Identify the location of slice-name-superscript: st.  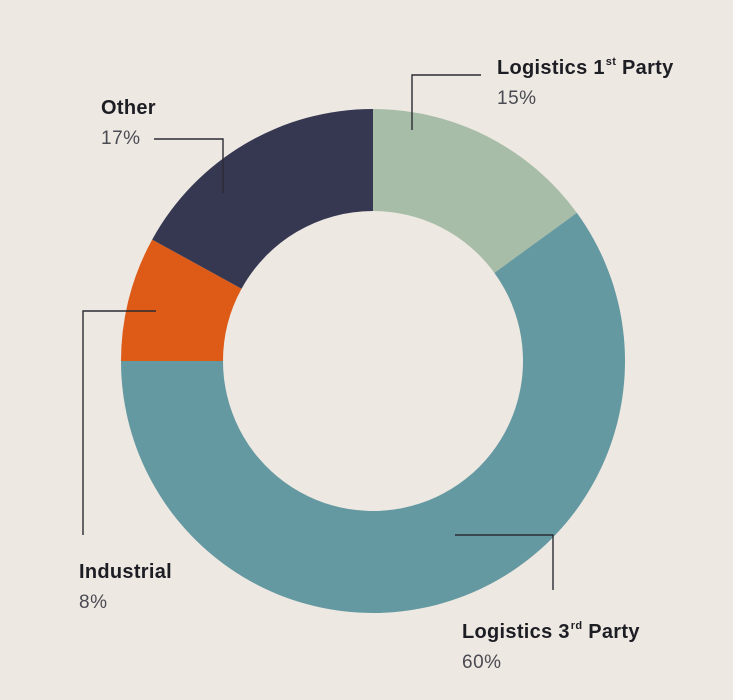
(611, 62).